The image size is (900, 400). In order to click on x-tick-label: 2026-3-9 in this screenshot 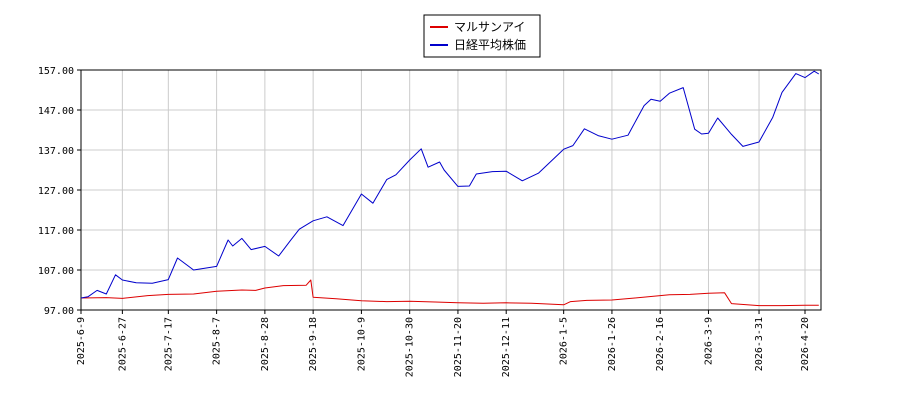, I will do `click(708, 341)`.